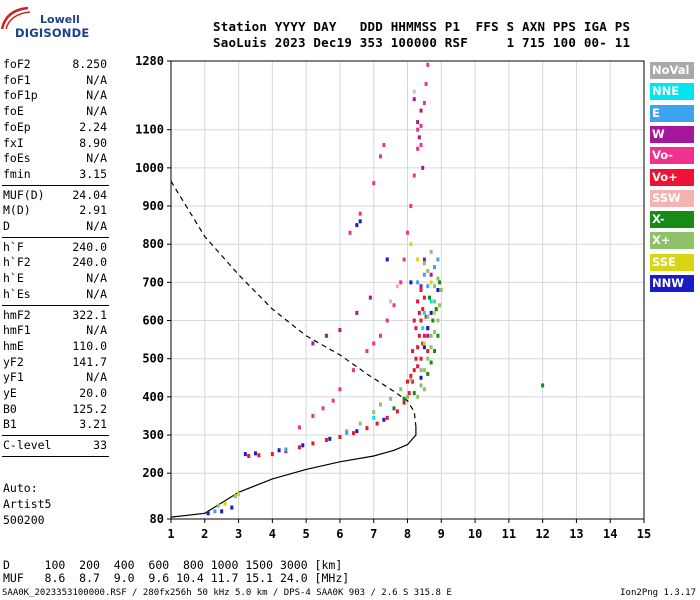 This screenshot has height=600, width=700. Describe the element at coordinates (55, 347) in the screenshot. I see `param-row: hmE 110.0` at that location.